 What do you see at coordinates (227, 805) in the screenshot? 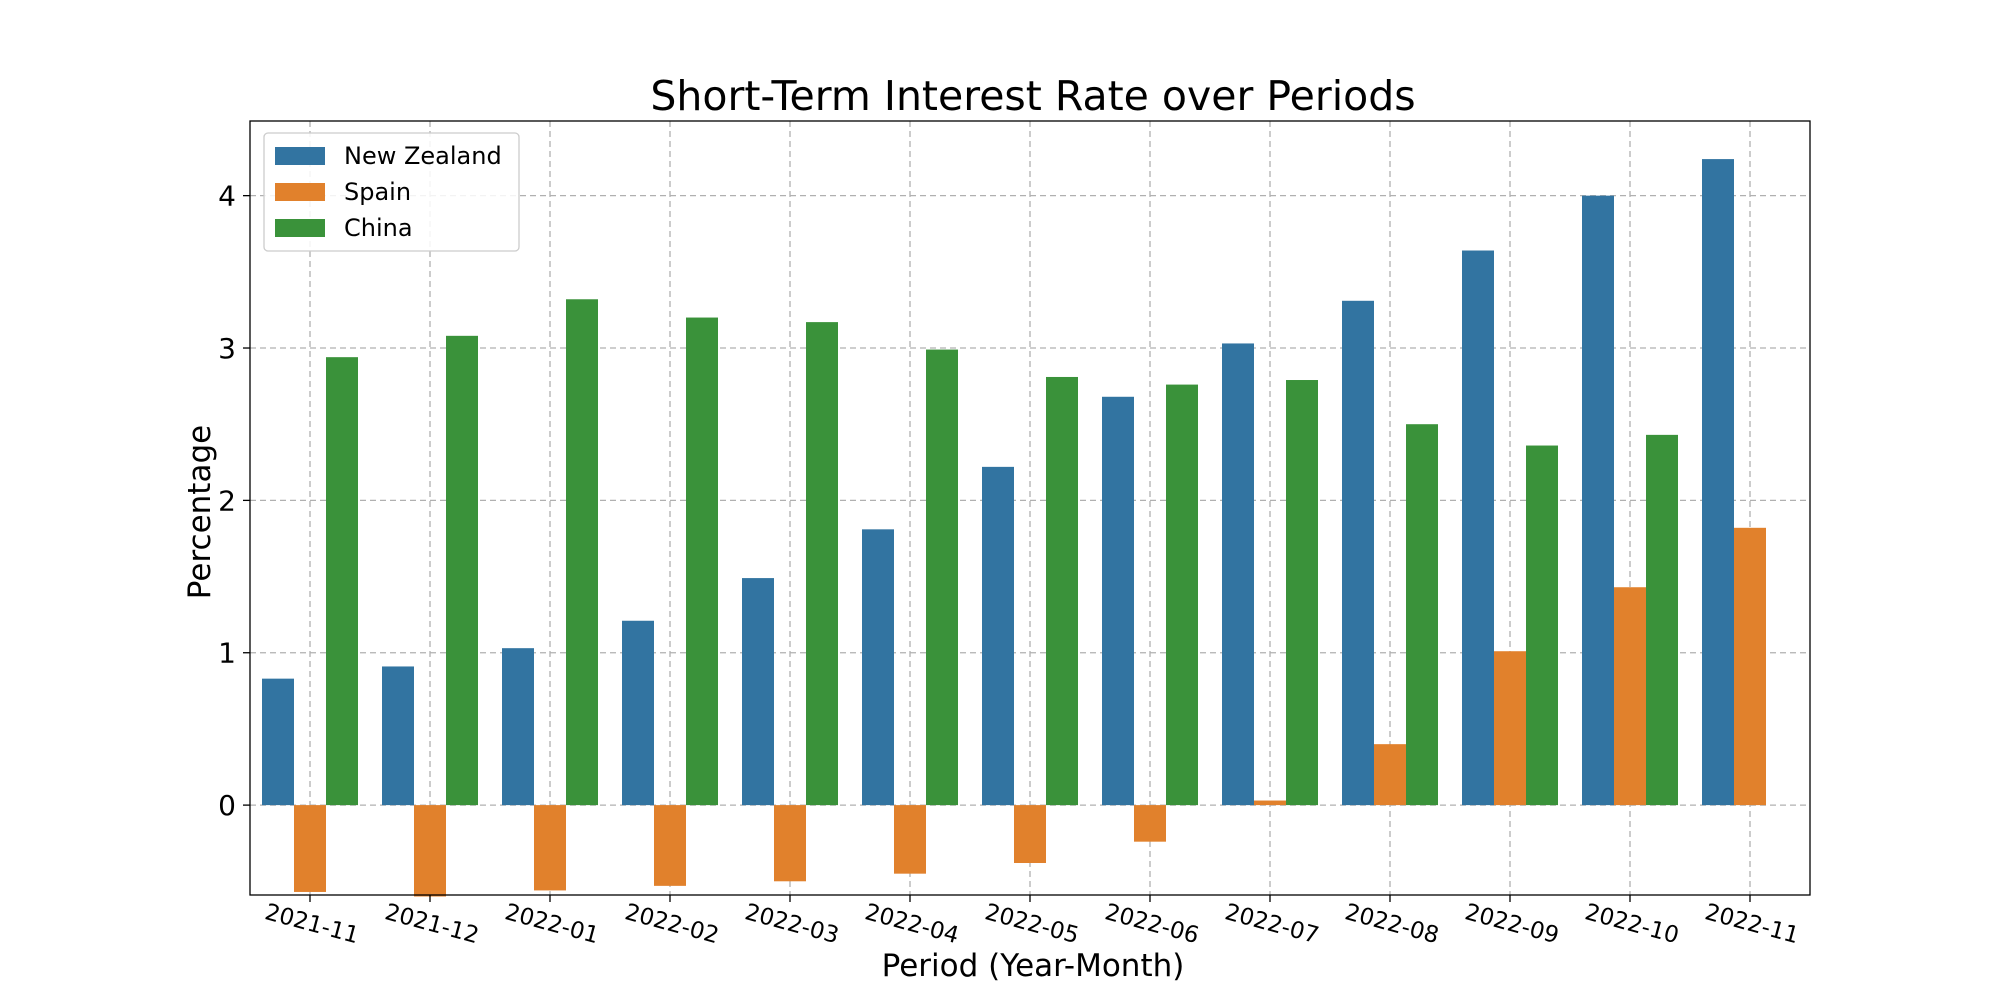
I see `y-tick-label: 0` at bounding box center [227, 805].